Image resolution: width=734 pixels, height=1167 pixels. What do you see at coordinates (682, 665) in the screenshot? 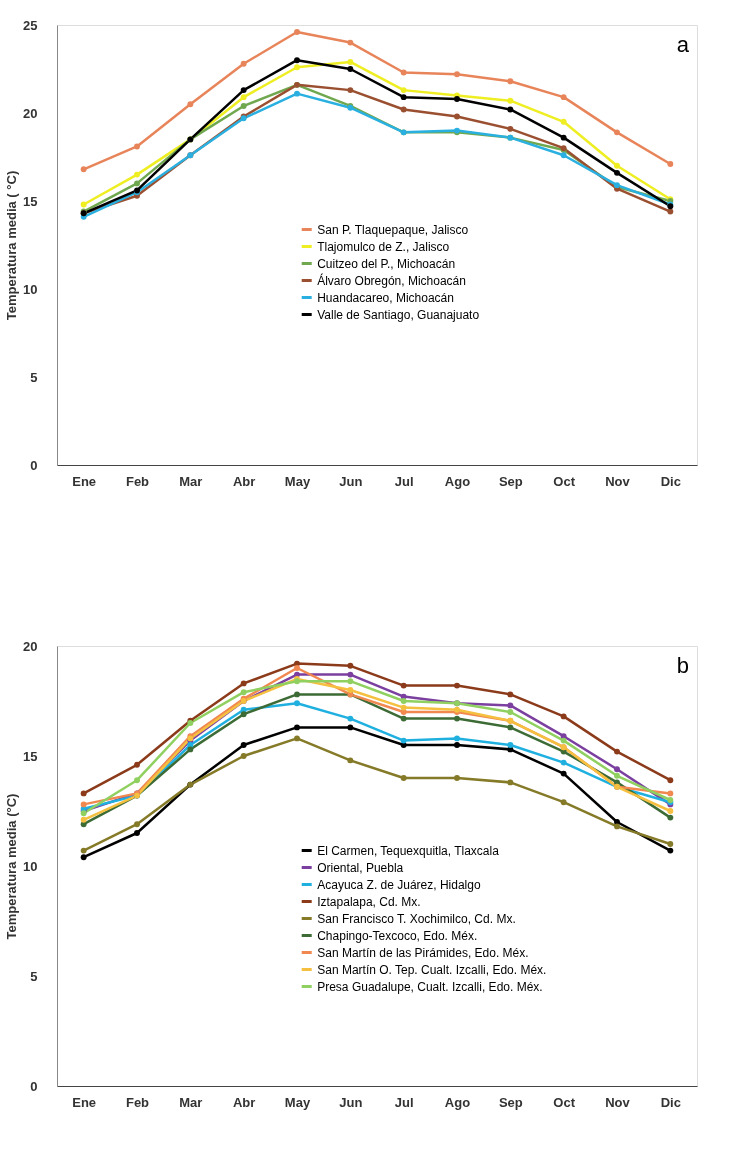
I see `annotation: b` at bounding box center [682, 665].